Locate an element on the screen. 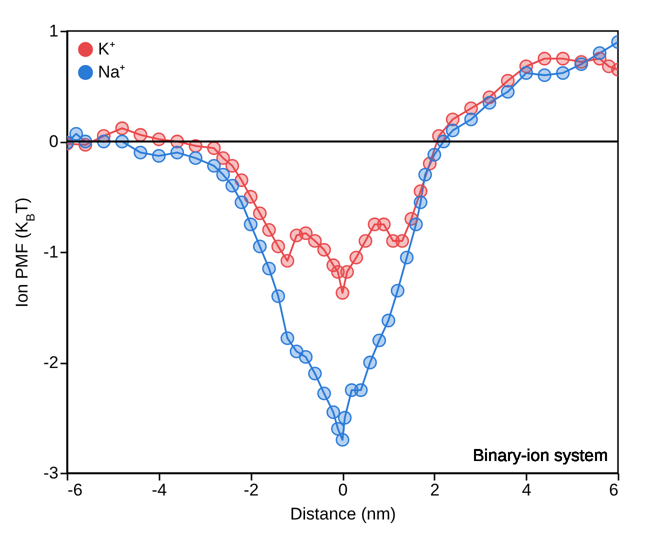  x-tick-label: 0 is located at coordinates (343, 490).